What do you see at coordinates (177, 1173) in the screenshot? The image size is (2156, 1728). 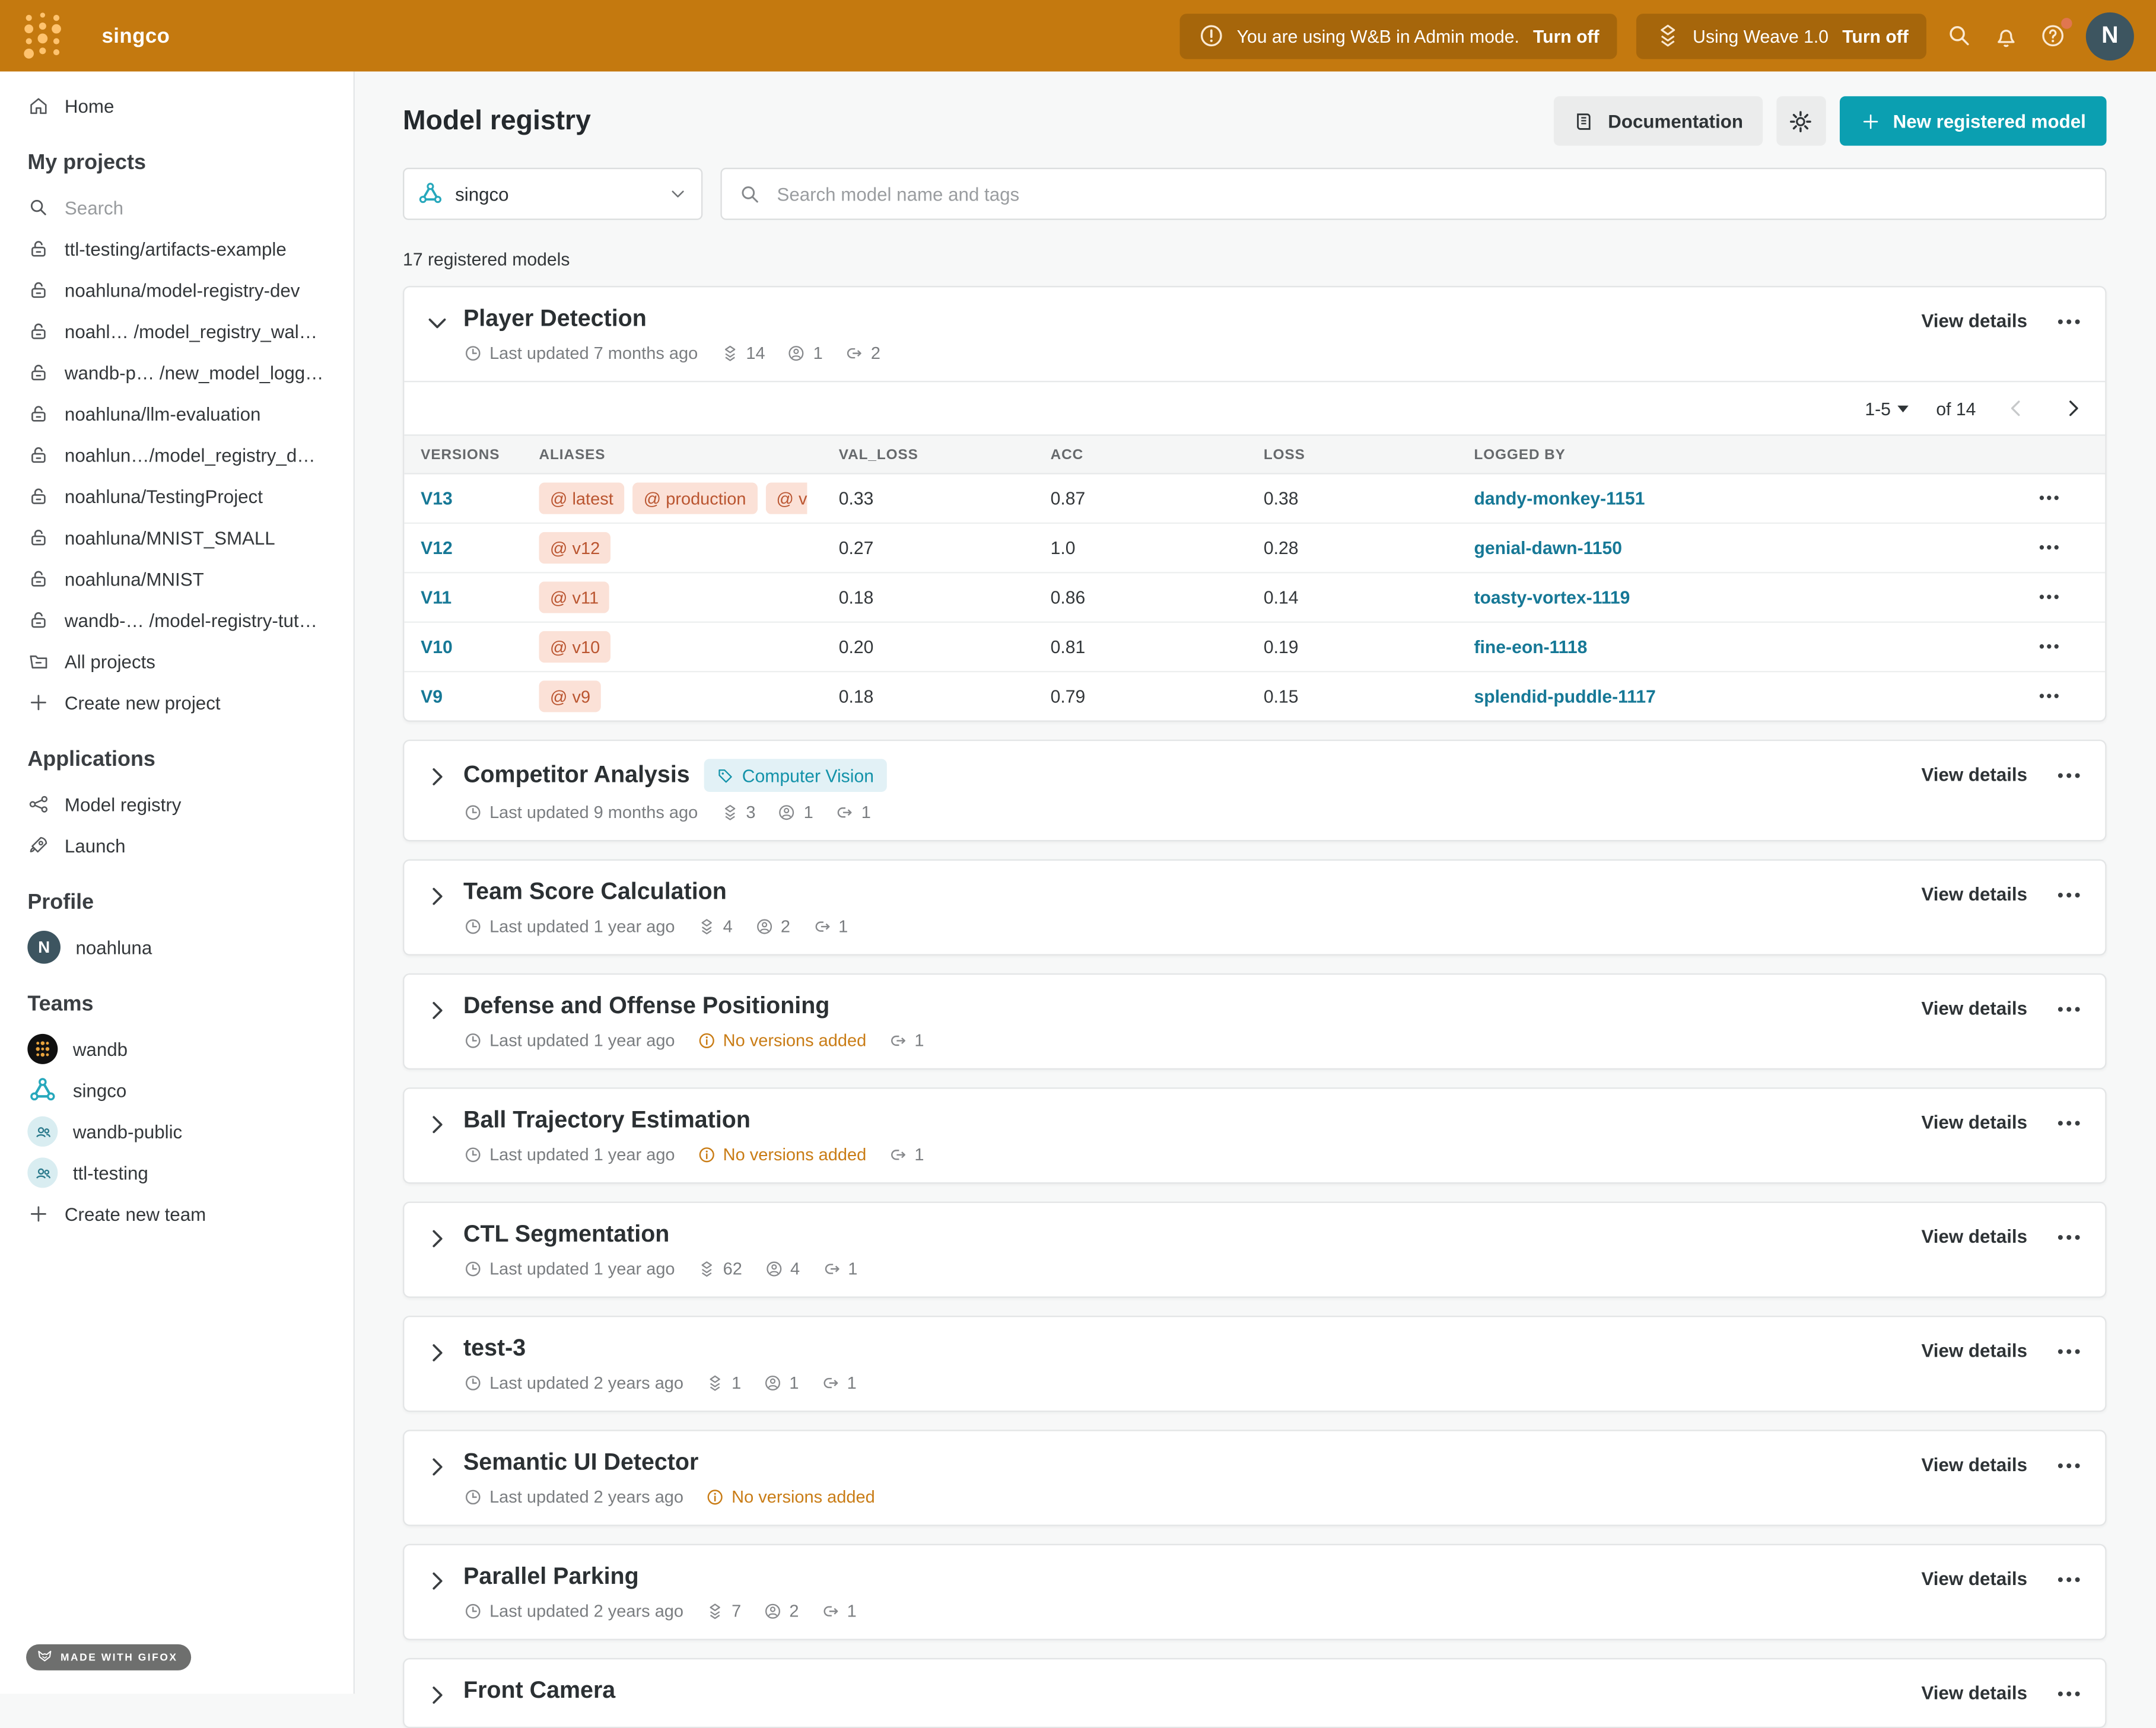 I see `sidebar-team-ttl-testing: ttl-testing` at bounding box center [177, 1173].